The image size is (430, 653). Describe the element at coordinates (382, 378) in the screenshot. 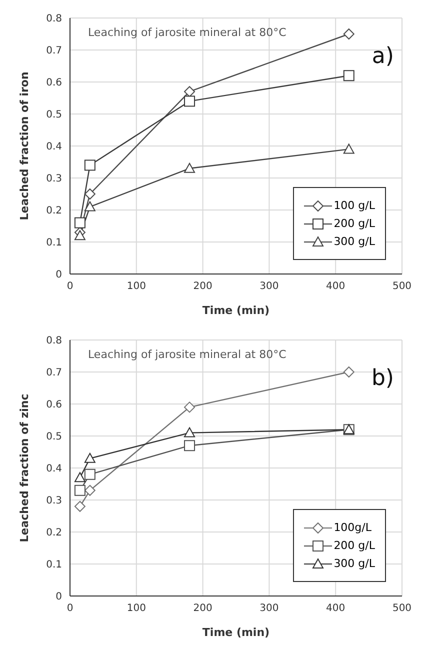

I see `annotation: b)` at that location.